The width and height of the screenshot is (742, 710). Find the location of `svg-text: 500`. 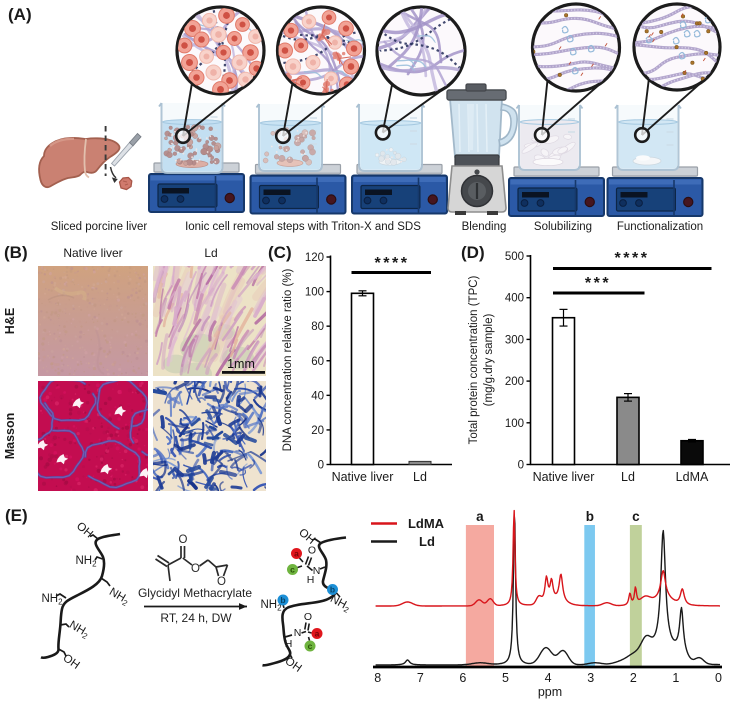

svg-text: 500 is located at coordinates (514, 257).